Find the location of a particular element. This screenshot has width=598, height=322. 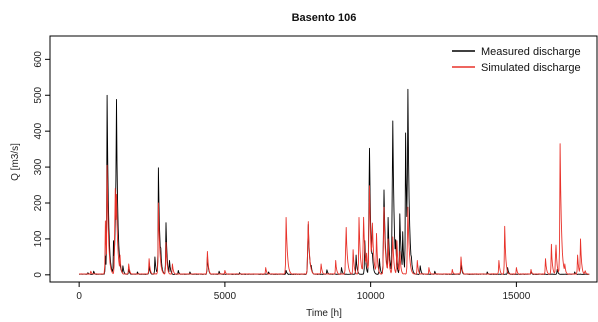

legend-label: Simulated discharge is located at coordinates (531, 68).